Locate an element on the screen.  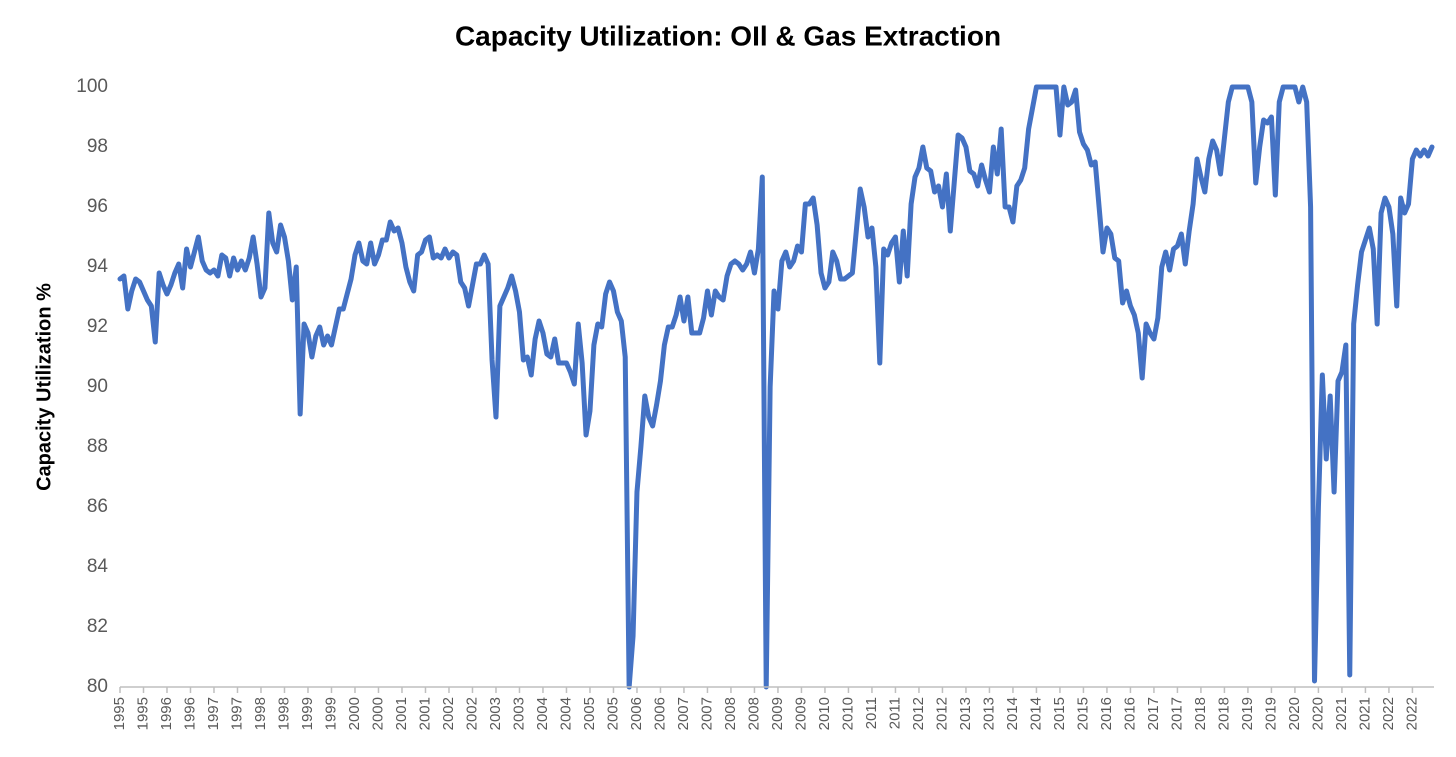
y-tick-label: 90 is located at coordinates (97, 386).